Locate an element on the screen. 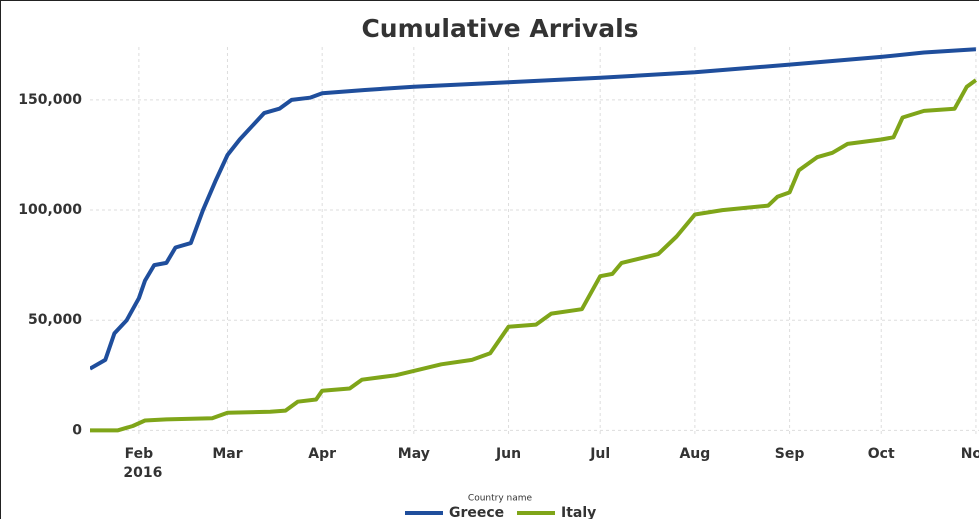  legend-label: Greece is located at coordinates (476, 512).